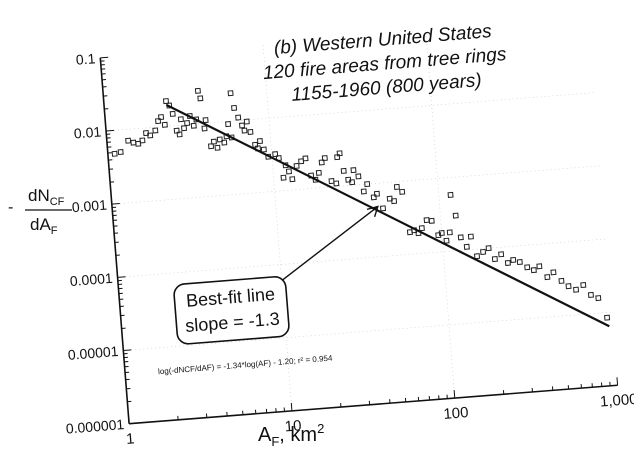 This screenshot has height=454, width=634. I want to click on x-axis, so click(373, 404).